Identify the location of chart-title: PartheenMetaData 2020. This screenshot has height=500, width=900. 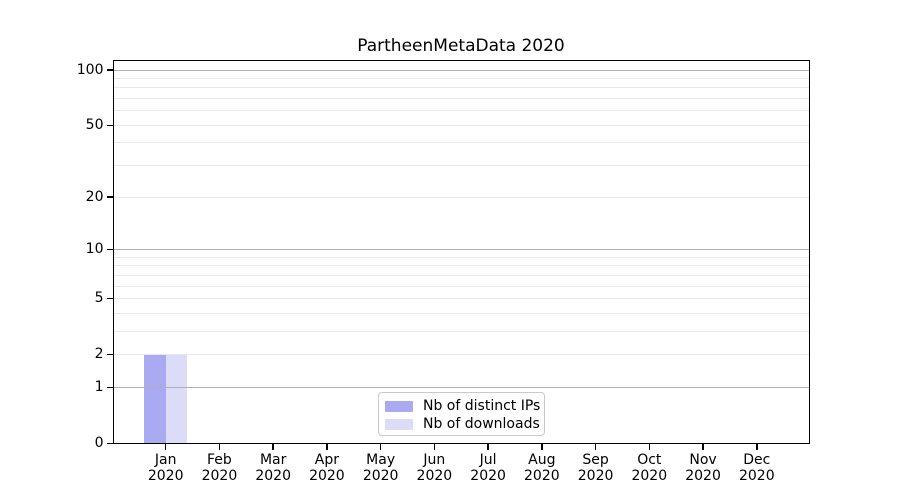
(461, 46).